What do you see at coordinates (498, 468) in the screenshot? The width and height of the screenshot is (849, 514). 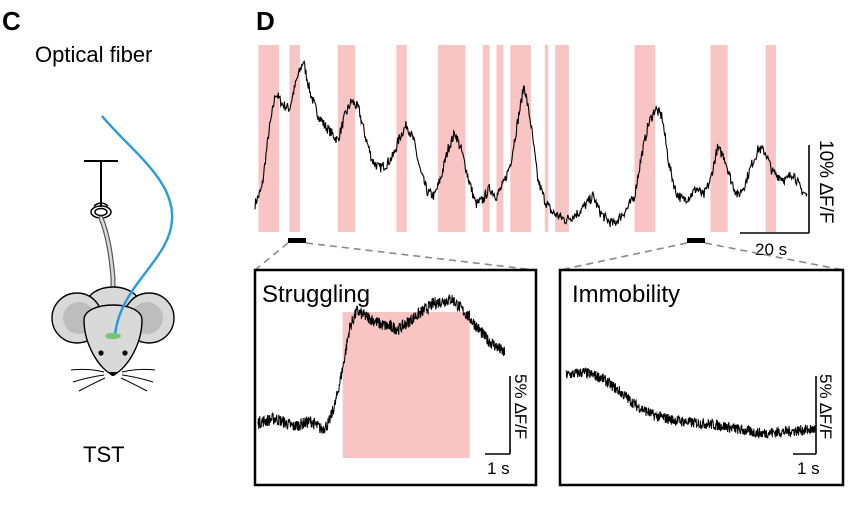 I see `struggling-scale-x-label: 1 s` at bounding box center [498, 468].